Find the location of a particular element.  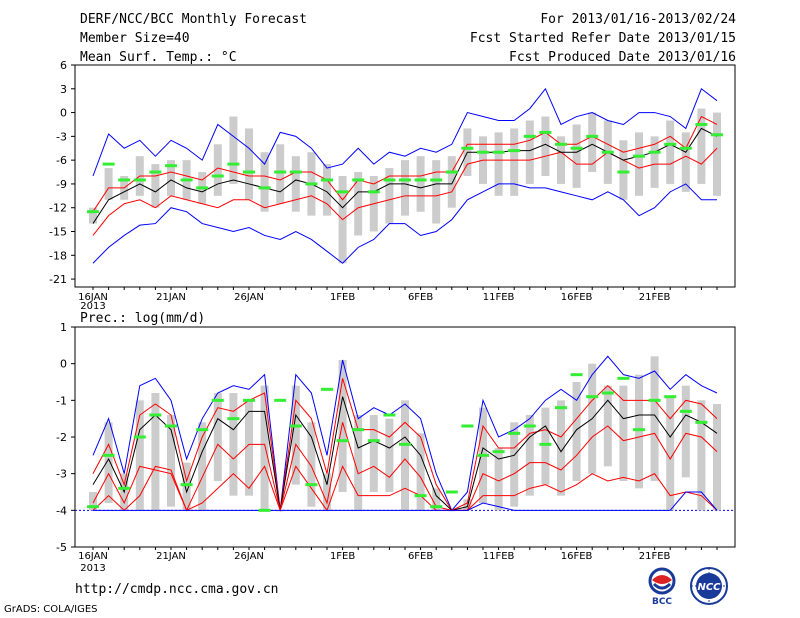

temp-ytick-label: -18 is located at coordinates (58, 255).